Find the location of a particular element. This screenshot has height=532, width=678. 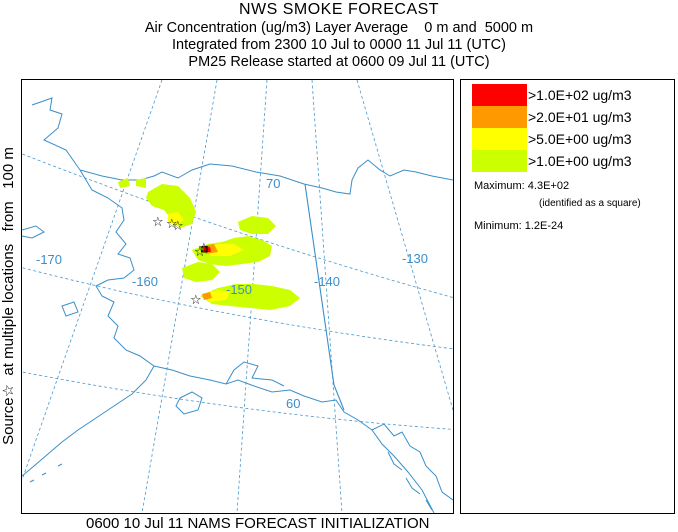

legend-label: >5.0E+00 ug/m3 is located at coordinates (580, 139).